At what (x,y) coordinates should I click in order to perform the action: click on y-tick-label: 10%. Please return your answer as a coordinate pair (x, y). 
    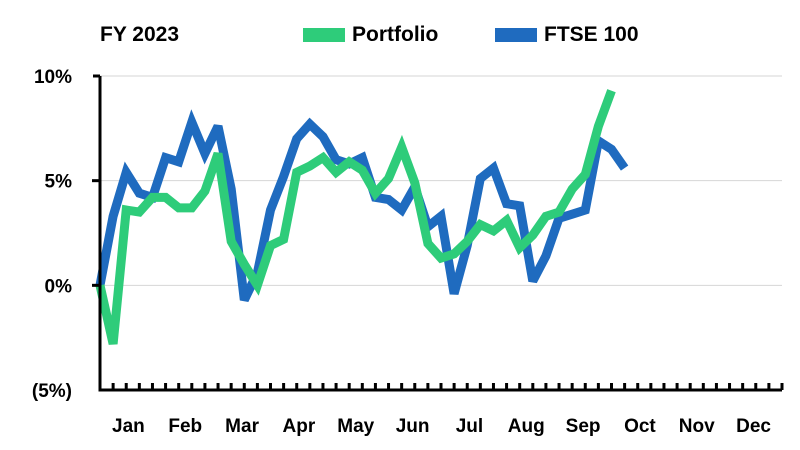
    Looking at the image, I should click on (53, 77).